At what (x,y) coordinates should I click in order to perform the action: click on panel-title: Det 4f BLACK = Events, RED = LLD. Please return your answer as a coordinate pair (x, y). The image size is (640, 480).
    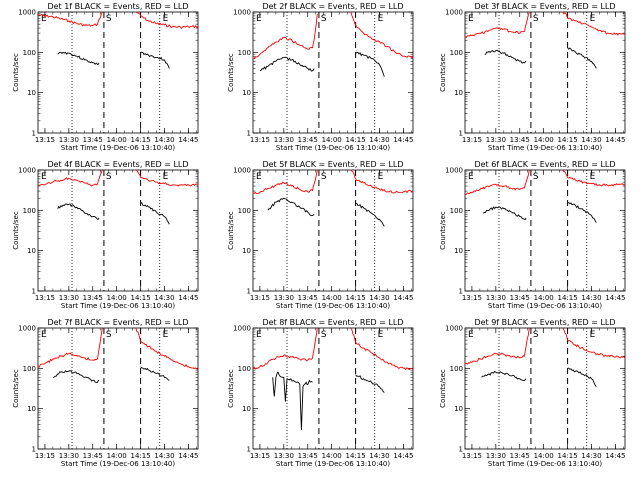
    Looking at the image, I should click on (117, 164).